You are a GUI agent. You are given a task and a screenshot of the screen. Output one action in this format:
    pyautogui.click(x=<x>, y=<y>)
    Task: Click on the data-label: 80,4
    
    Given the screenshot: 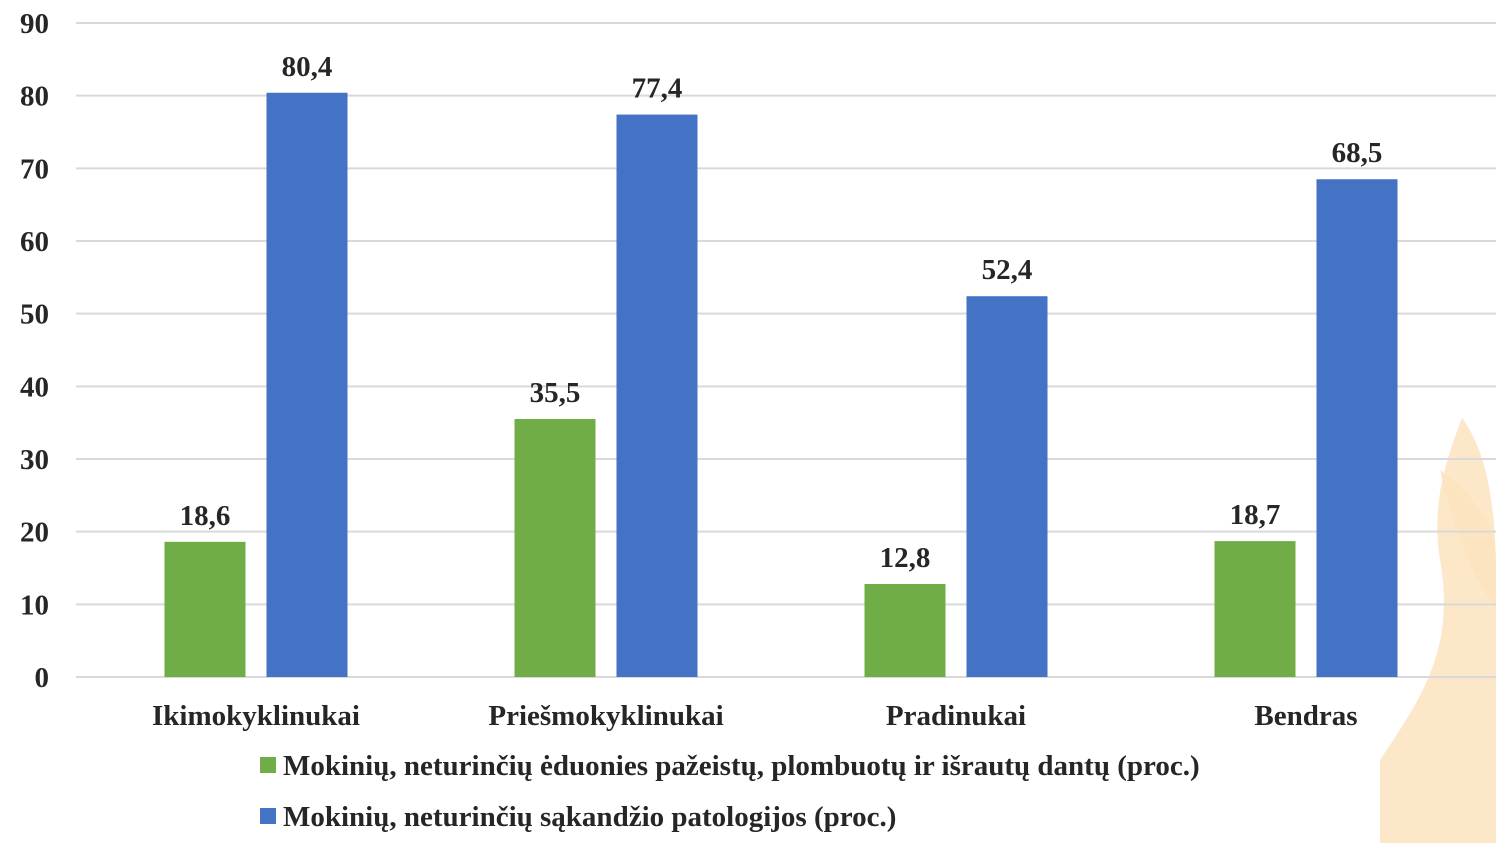 What is the action you would take?
    pyautogui.click(x=307, y=67)
    